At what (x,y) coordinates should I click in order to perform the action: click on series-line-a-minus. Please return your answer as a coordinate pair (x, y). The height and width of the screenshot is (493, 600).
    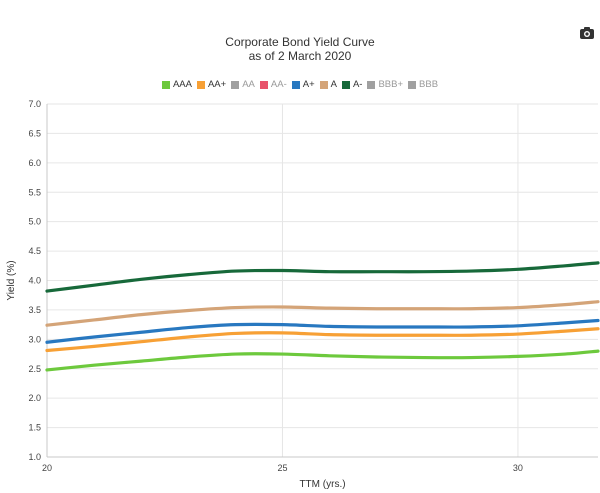
    Looking at the image, I should click on (322, 277).